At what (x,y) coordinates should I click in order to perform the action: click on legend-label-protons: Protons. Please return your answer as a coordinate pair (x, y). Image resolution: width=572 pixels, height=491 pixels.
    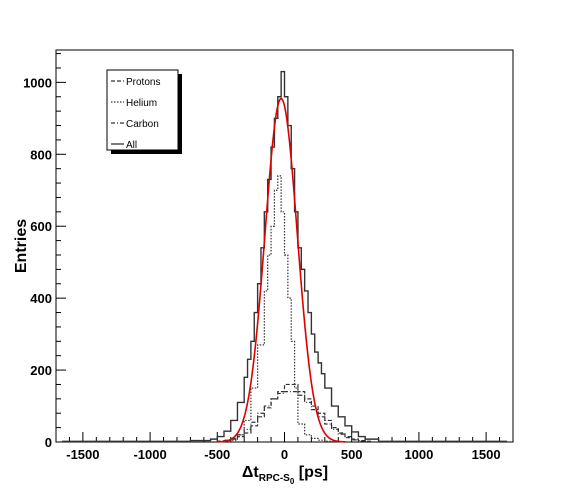
    Looking at the image, I should click on (143, 82).